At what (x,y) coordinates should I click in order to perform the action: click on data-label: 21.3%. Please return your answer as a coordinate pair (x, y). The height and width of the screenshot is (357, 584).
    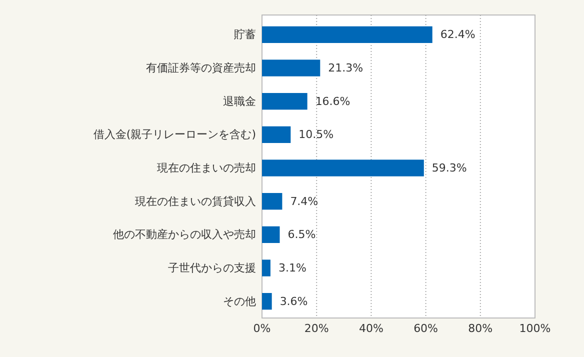
    Looking at the image, I should click on (346, 68).